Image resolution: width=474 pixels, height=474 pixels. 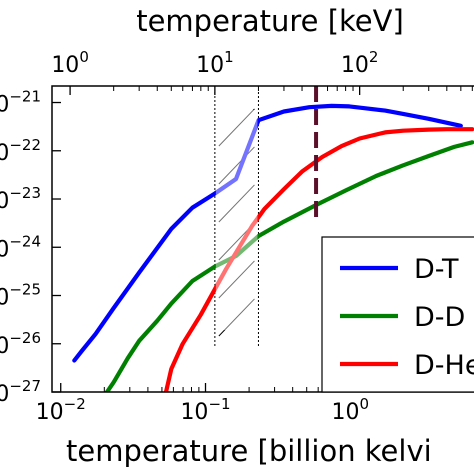 I want to click on bottom-axis-ticks: 10⁻² 10⁻¹ 10⁰, so click(x=255, y=404).